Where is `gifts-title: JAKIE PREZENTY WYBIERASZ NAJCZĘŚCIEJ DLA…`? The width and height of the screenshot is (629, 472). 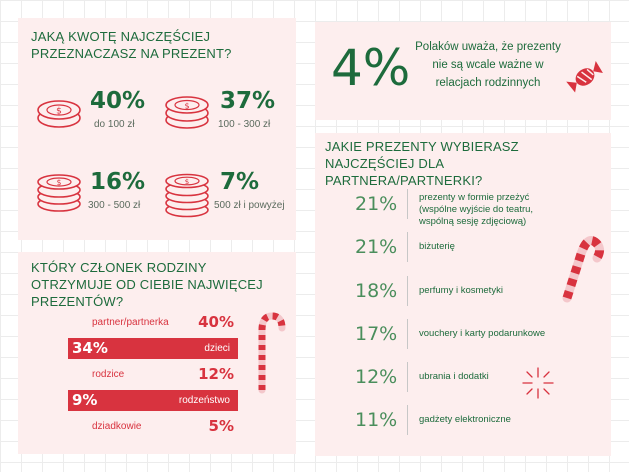 gifts-title: JAKIE PREZENTY WYBIERASZ NAJCZĘŚCIEJ DLA… is located at coordinates (422, 163).